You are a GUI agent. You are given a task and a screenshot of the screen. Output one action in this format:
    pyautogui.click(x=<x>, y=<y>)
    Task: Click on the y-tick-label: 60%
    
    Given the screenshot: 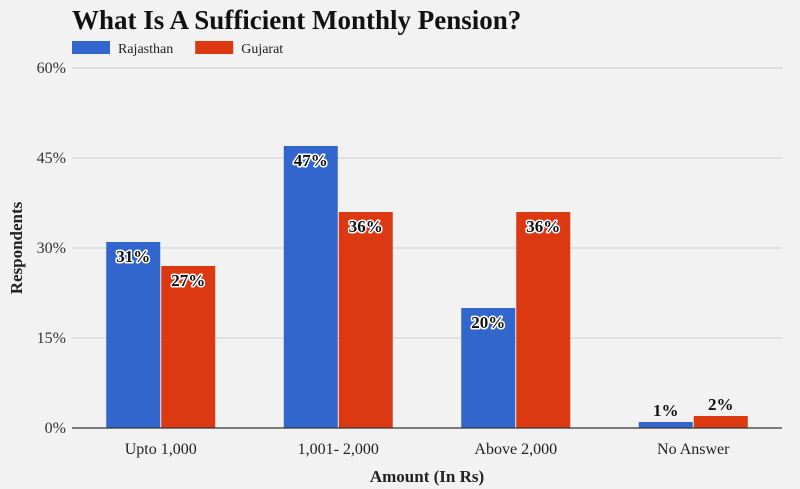 What is the action you would take?
    pyautogui.click(x=51, y=68)
    